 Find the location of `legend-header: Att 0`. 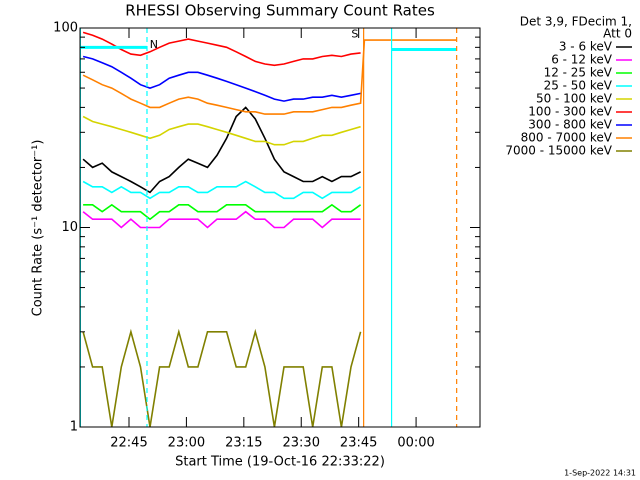

legend-header: Att 0 is located at coordinates (617, 34).